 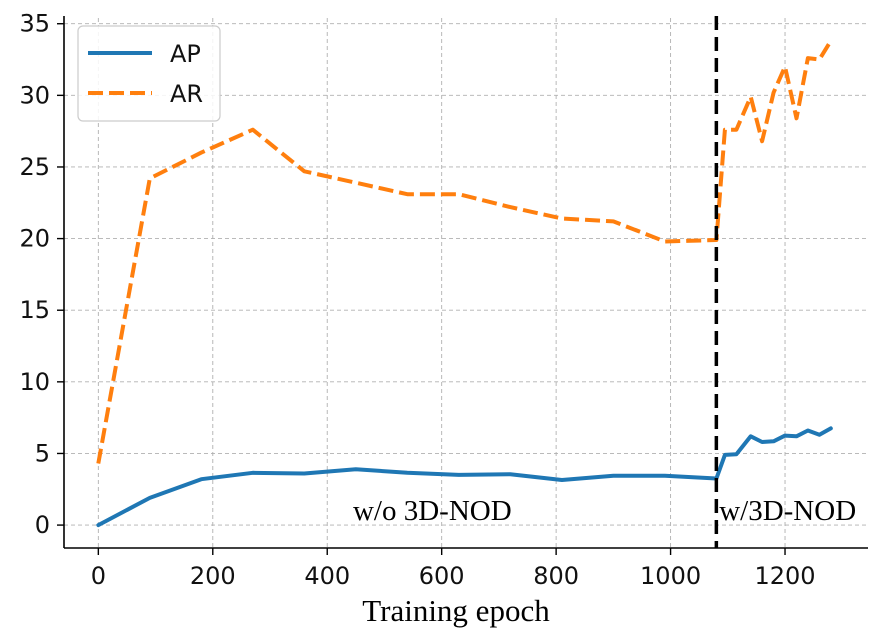 I want to click on x-tick-label: 400, so click(x=327, y=576).